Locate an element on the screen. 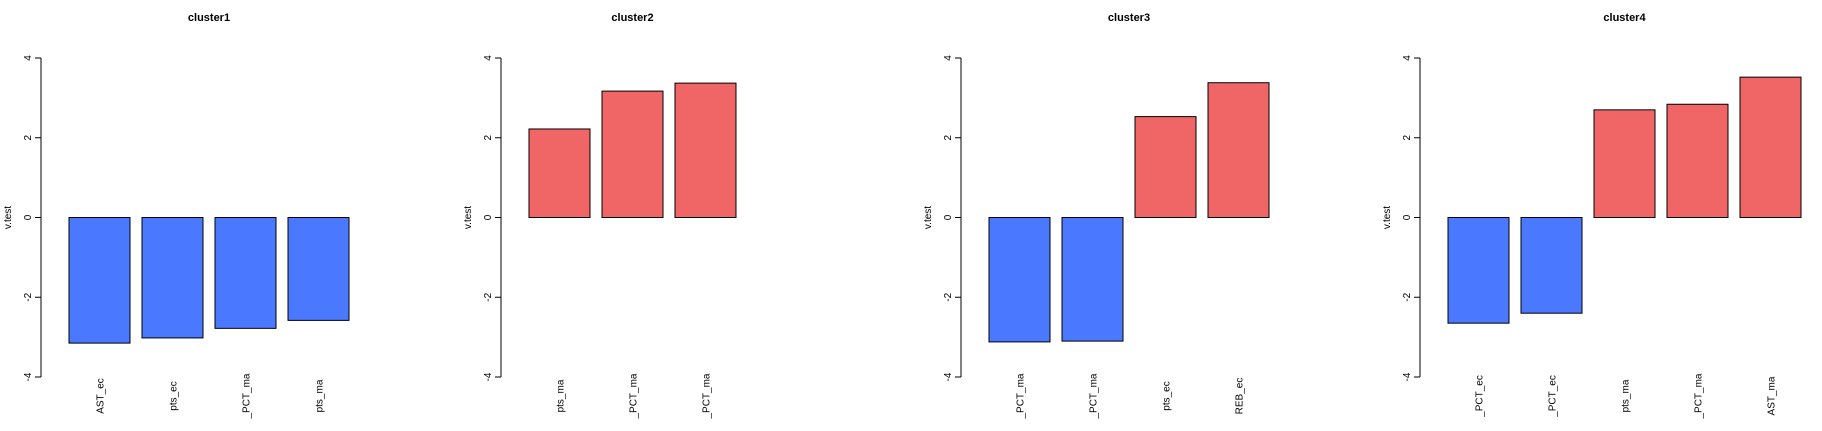 Image resolution: width=1822 pixels, height=431 pixels. chart-title: cluster4 is located at coordinates (1624, 18).